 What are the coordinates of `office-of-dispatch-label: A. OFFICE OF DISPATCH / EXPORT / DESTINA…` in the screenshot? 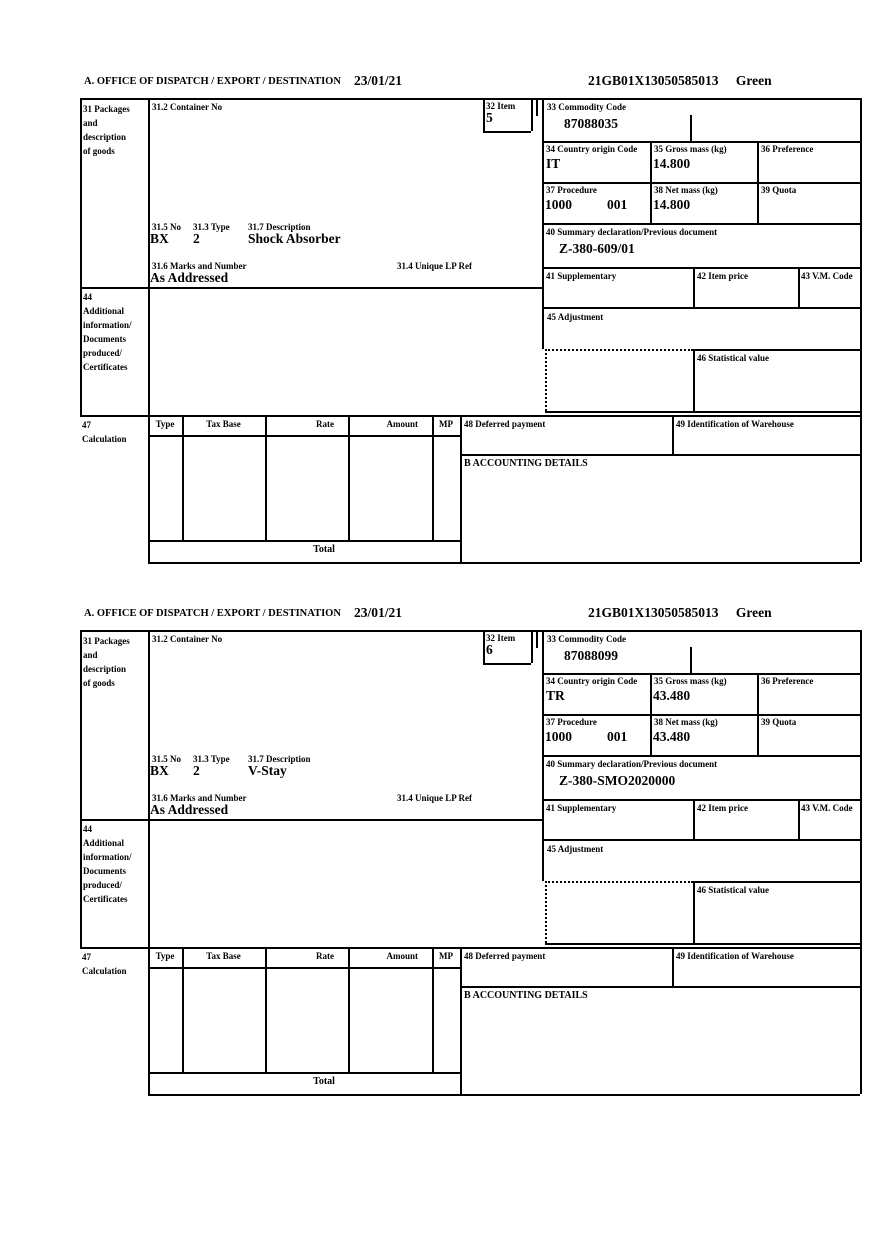 It's located at (212, 81).